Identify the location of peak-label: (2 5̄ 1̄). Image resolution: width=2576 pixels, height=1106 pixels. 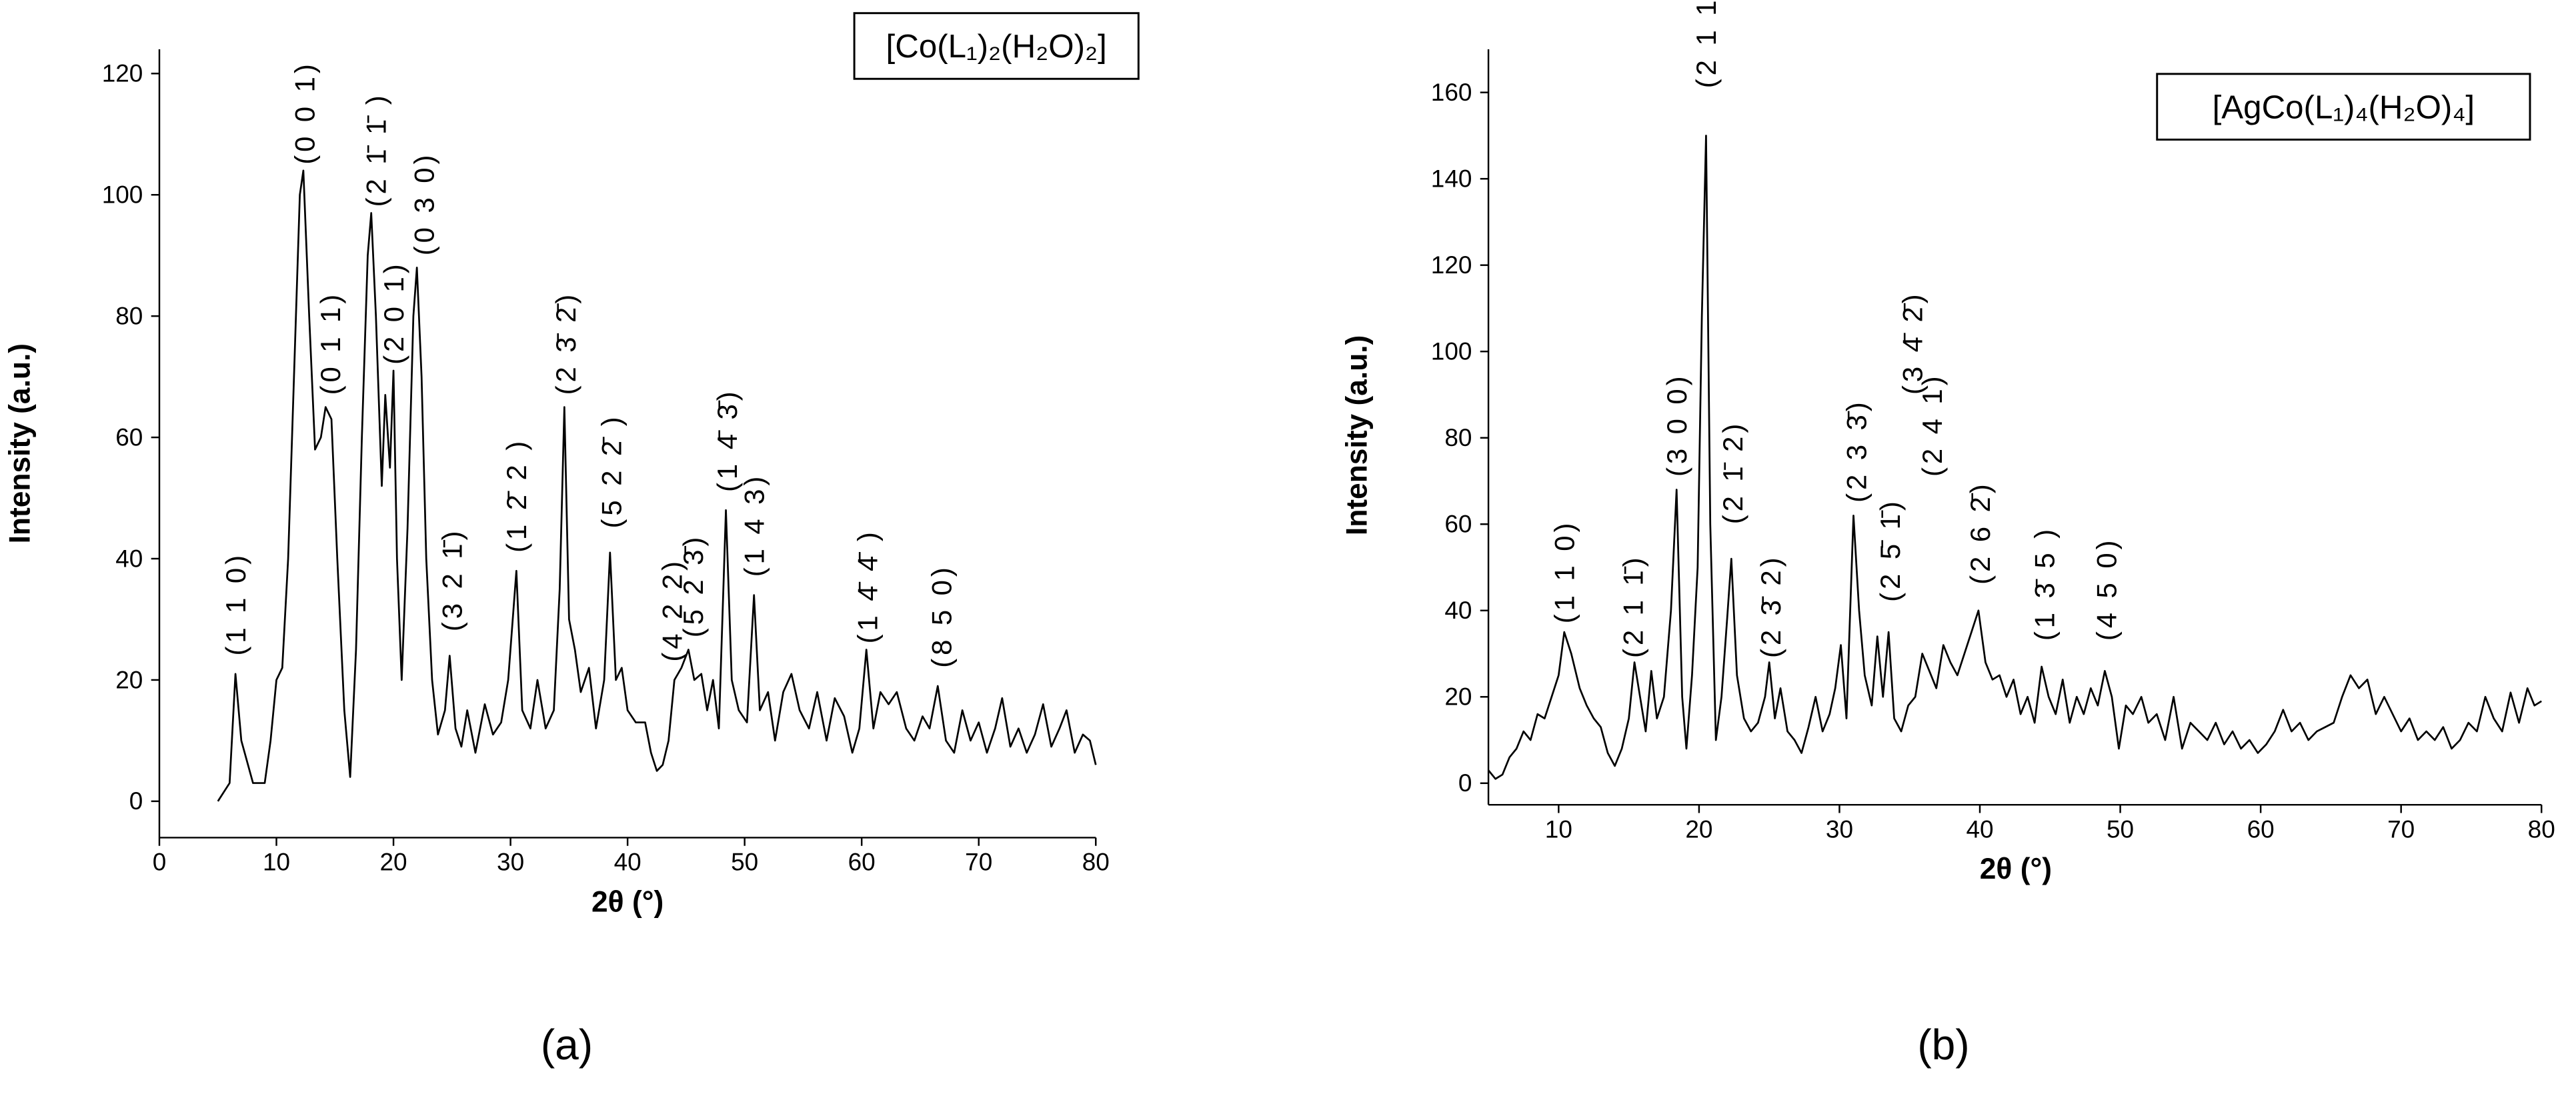
(1890, 550).